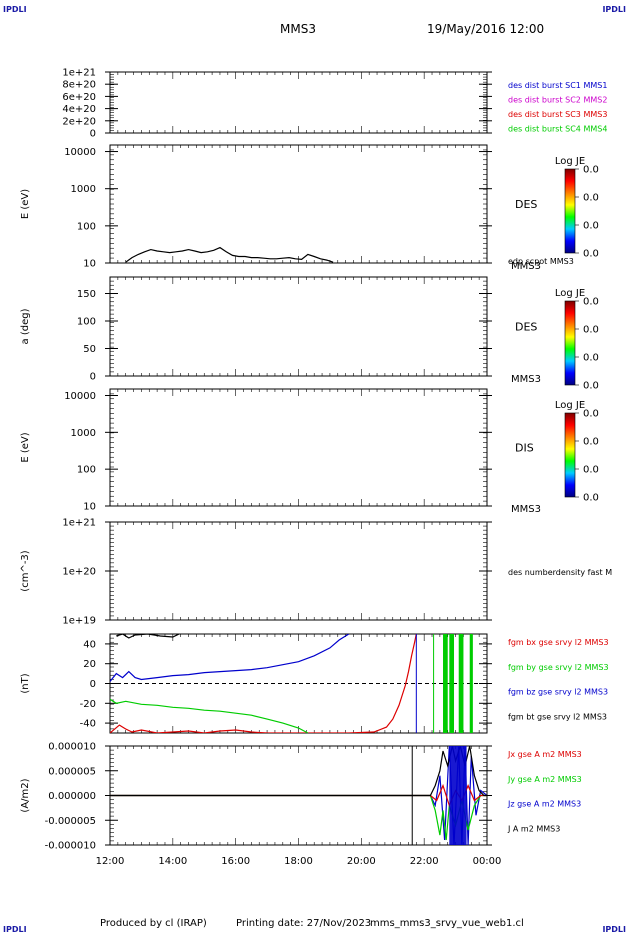 This screenshot has width=630, height=934. What do you see at coordinates (235, 861) in the screenshot?
I see `time-tick-label: 16:00` at bounding box center [235, 861].